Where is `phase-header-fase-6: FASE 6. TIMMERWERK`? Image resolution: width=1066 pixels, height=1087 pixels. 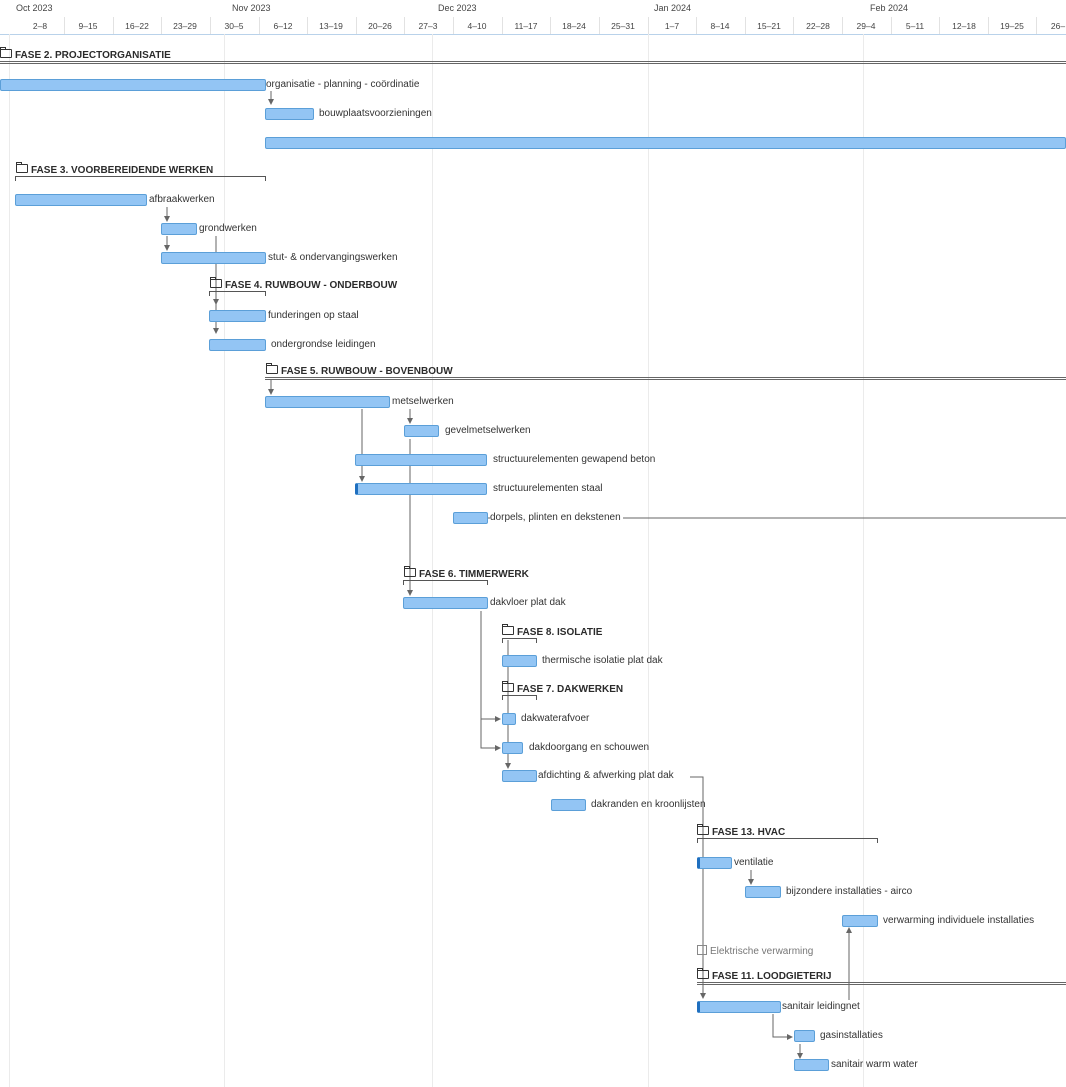
phase-header-fase-6: FASE 6. TIMMERWERK is located at coordinates (466, 573).